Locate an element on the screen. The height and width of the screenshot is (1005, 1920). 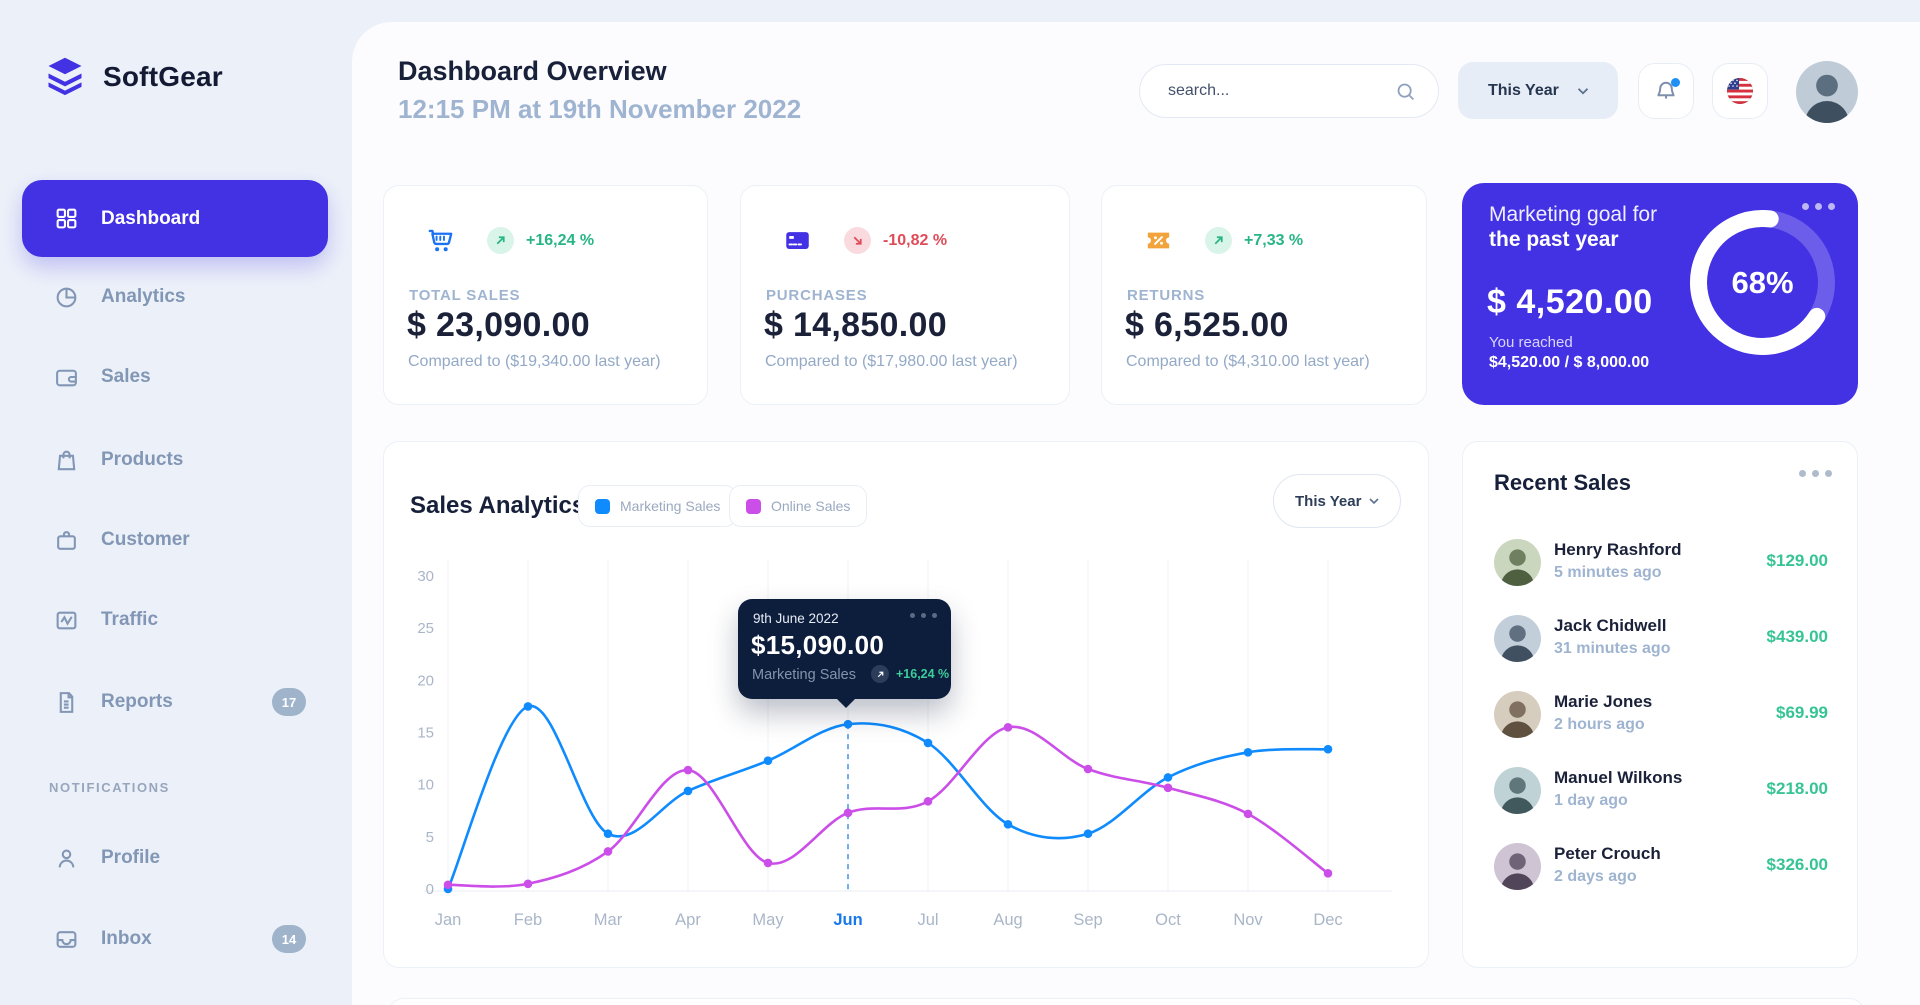
stat-compare: Compared to ($19,340.00 last year) is located at coordinates (534, 361).